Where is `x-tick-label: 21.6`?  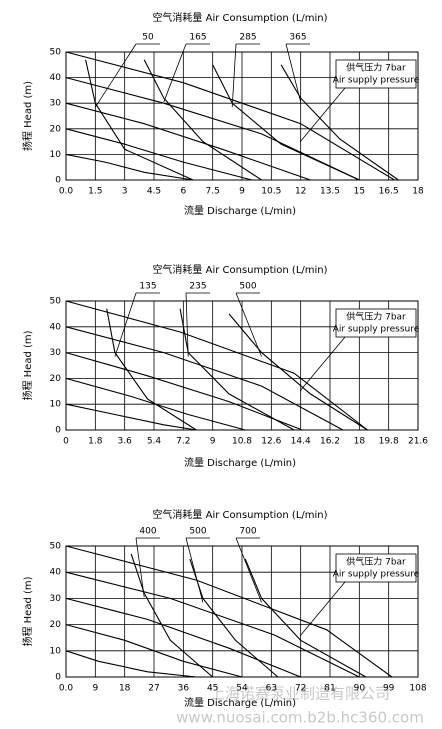 x-tick-label: 21.6 is located at coordinates (418, 442).